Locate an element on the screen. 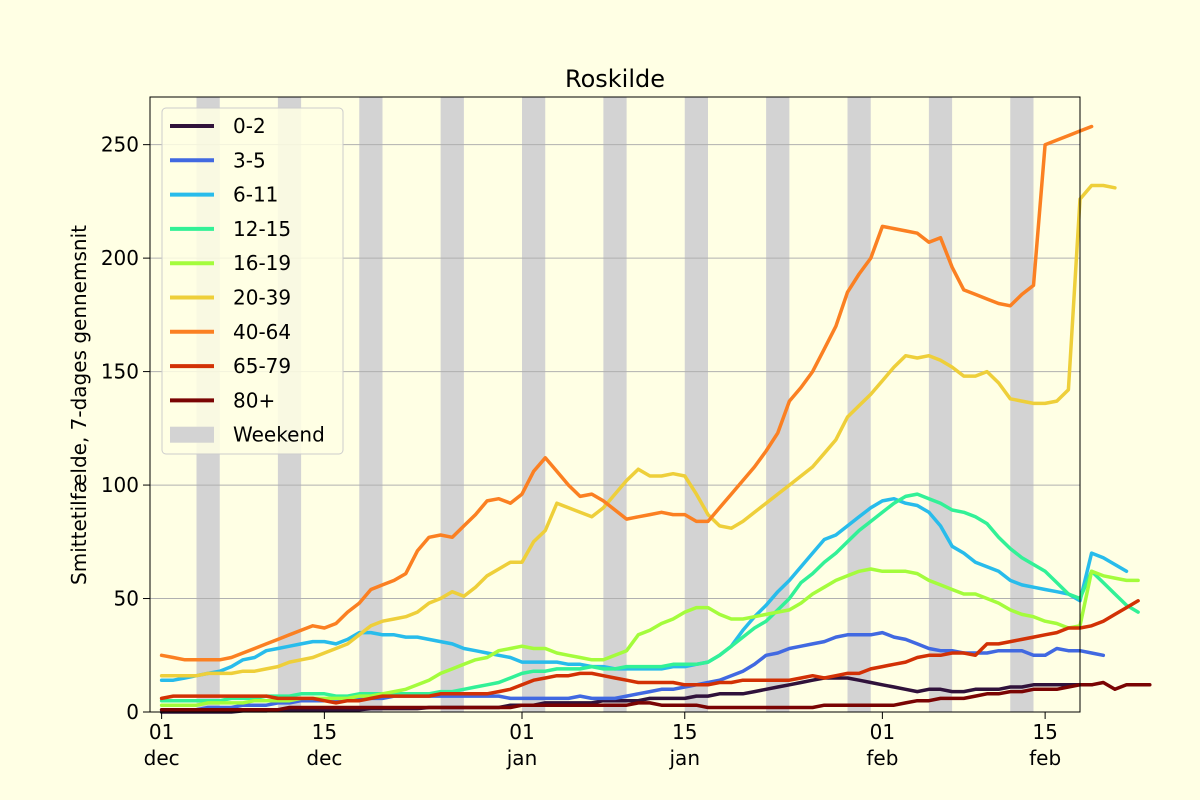 The height and width of the screenshot is (800, 1200). legend-label: 0-2 is located at coordinates (249, 126).